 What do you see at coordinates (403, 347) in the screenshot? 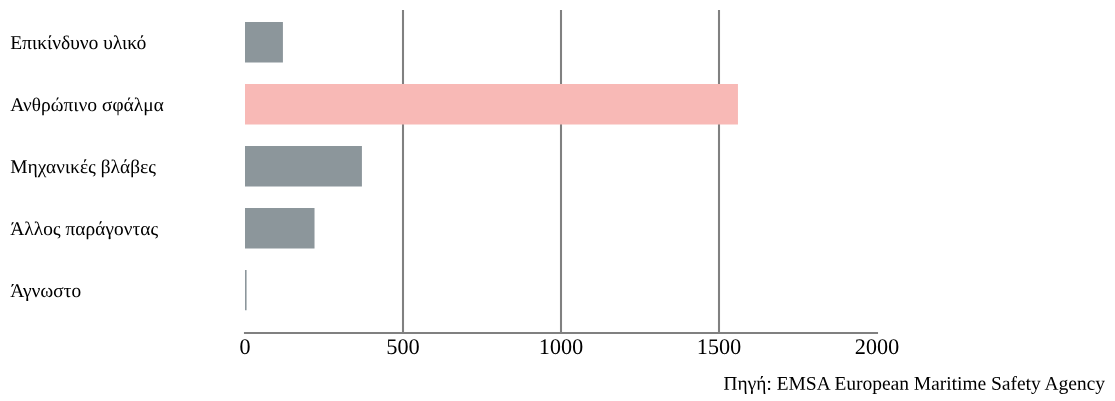
I see `x-tick-label: 500` at bounding box center [403, 347].